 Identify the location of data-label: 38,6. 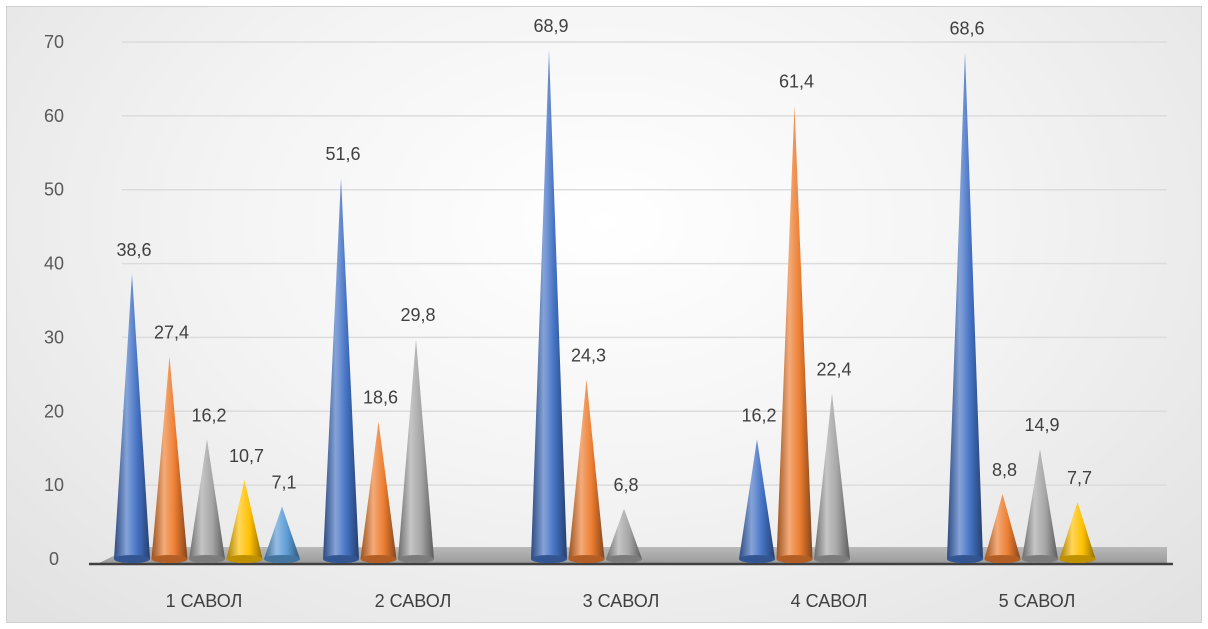
(133, 250).